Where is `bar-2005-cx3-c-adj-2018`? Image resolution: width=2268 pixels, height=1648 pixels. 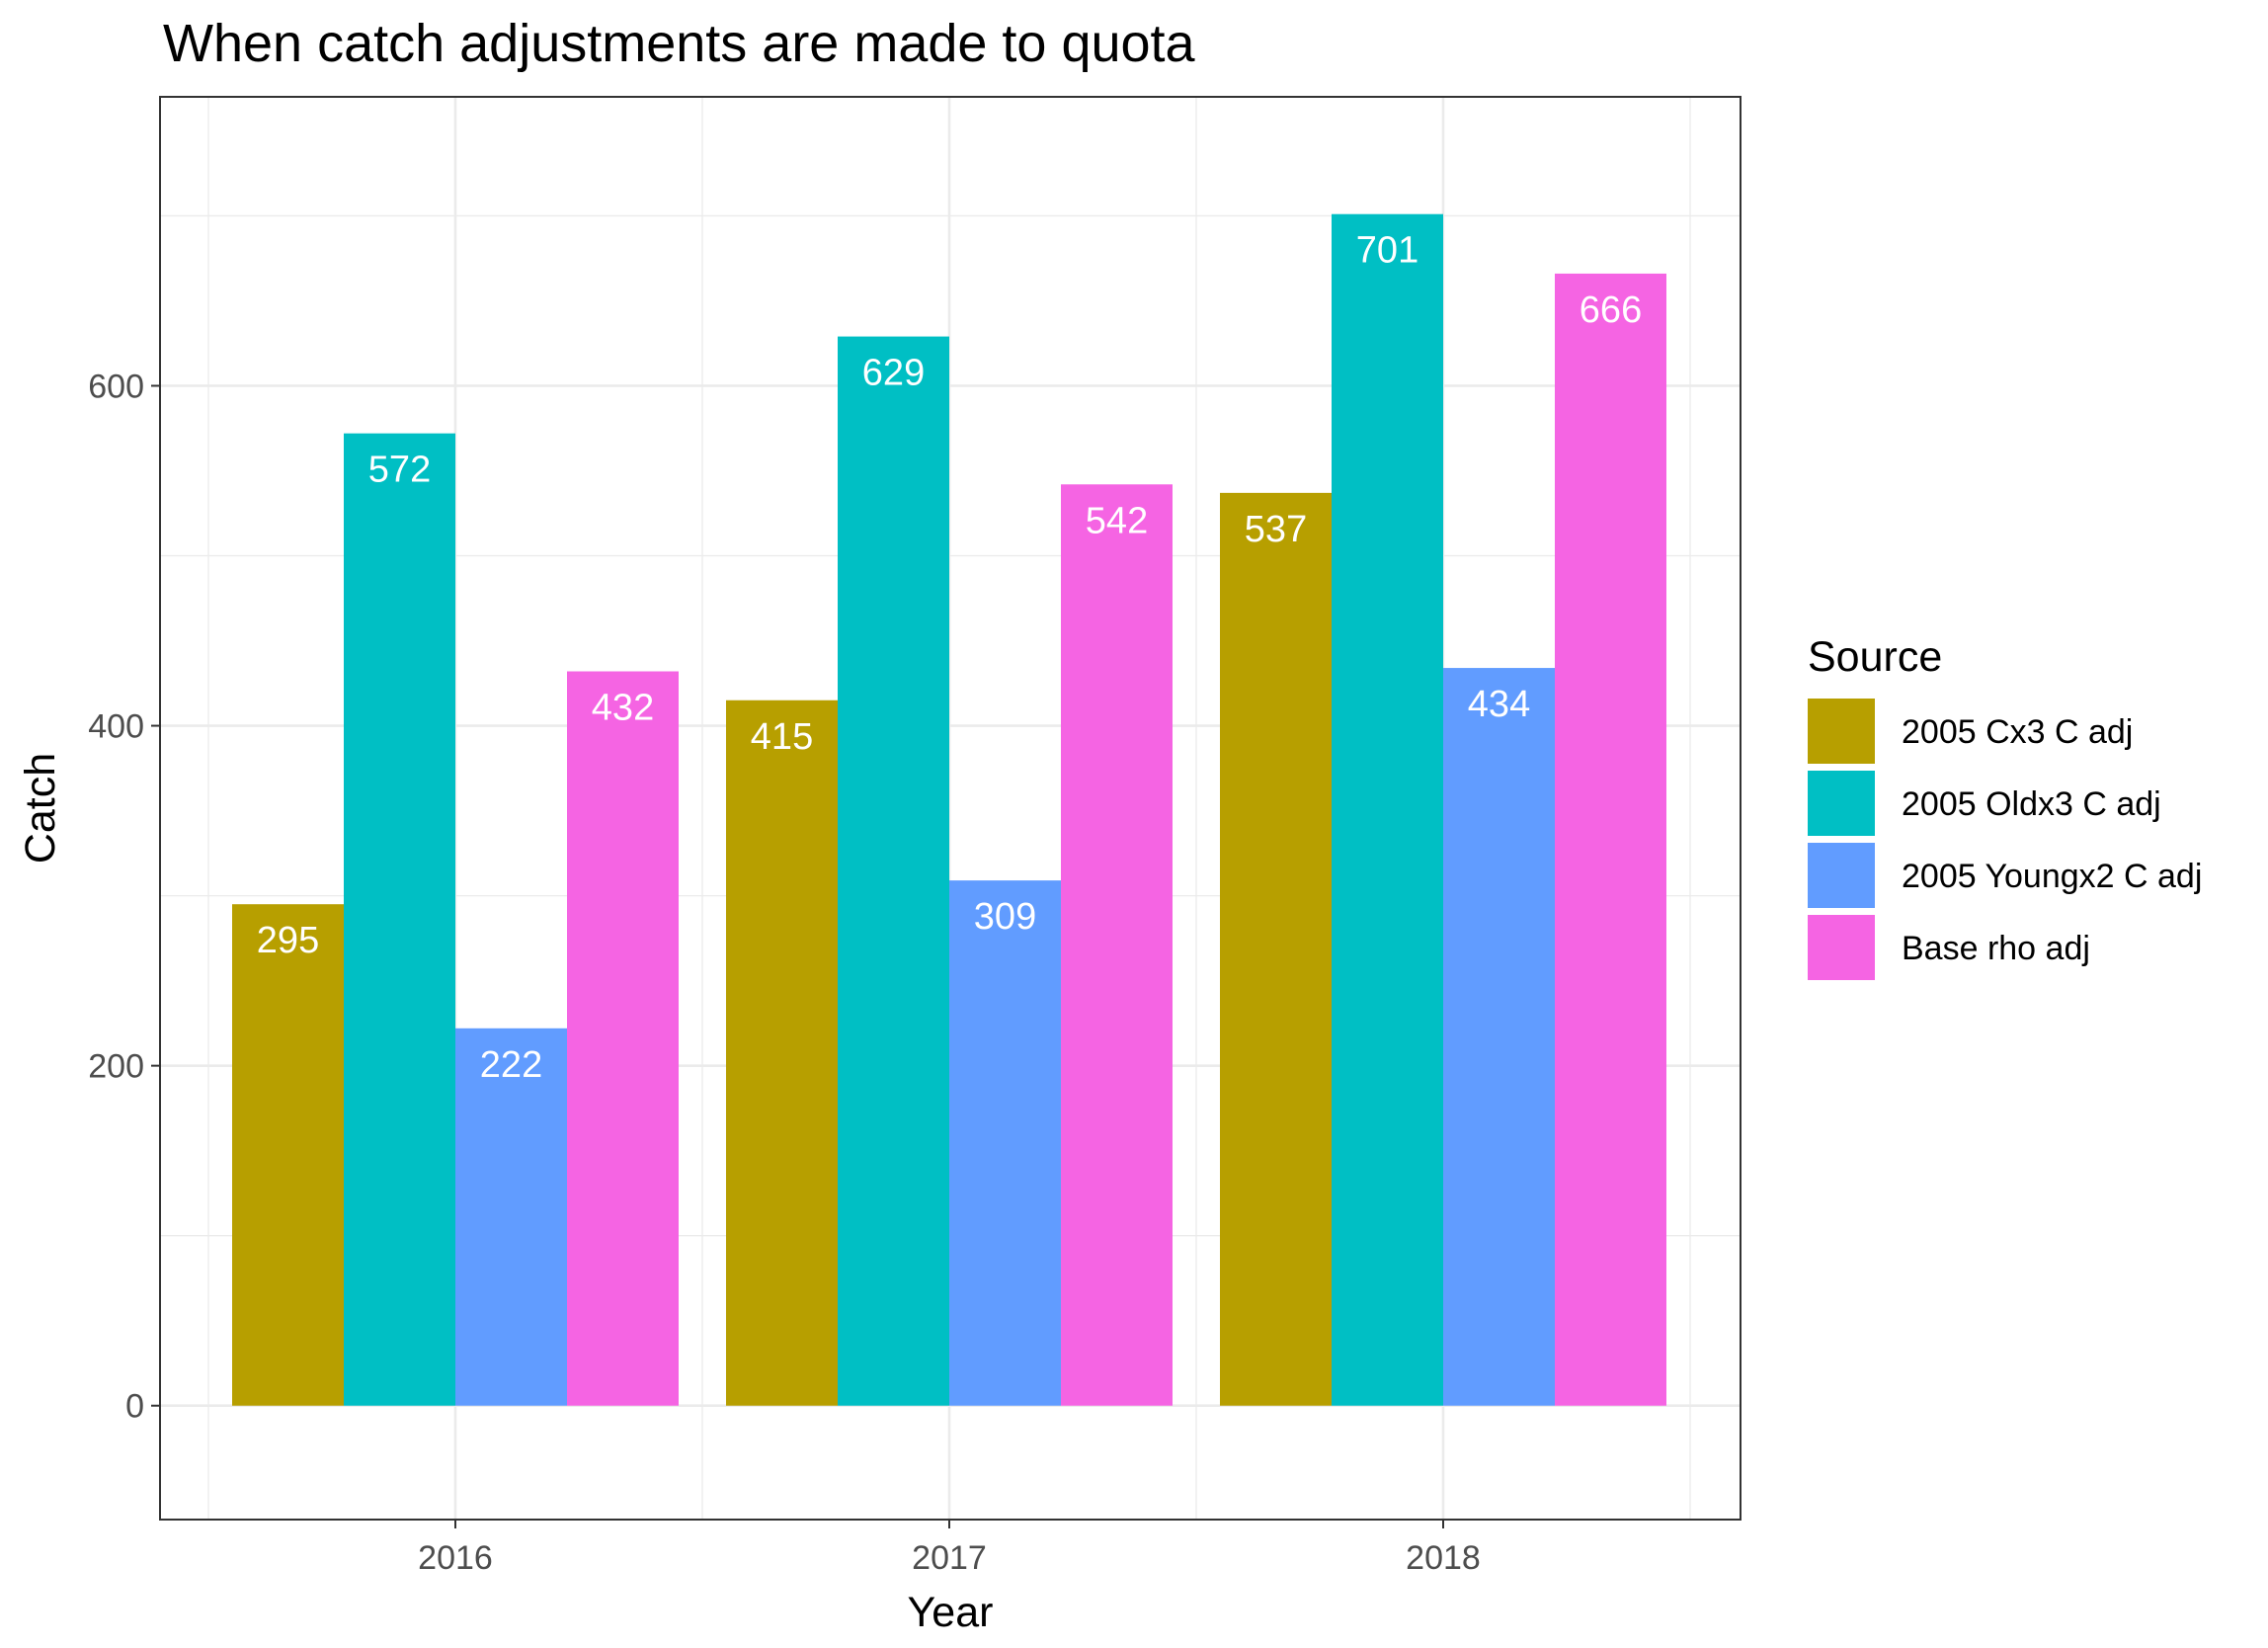 bar-2005-cx3-c-adj-2018 is located at coordinates (1276, 949).